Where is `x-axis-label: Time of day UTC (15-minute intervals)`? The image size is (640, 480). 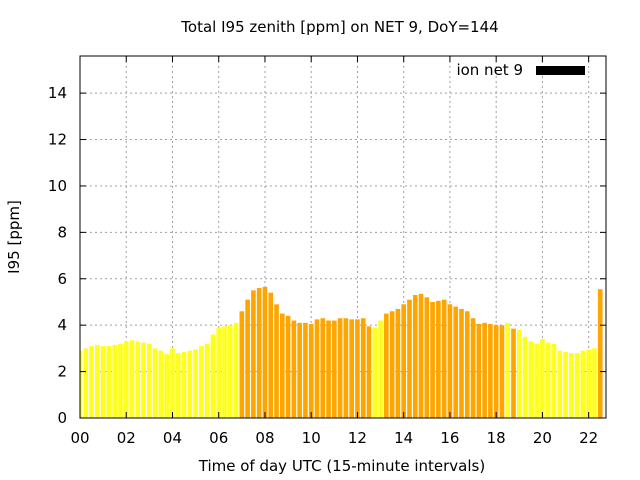
x-axis-label: Time of day UTC (15-minute intervals) is located at coordinates (341, 466).